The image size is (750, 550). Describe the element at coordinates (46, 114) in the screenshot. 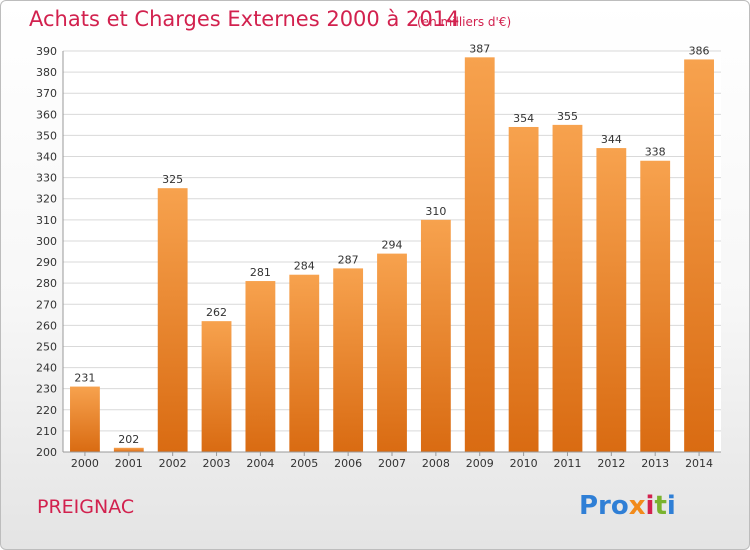

I see `y-tick-label: 360` at that location.